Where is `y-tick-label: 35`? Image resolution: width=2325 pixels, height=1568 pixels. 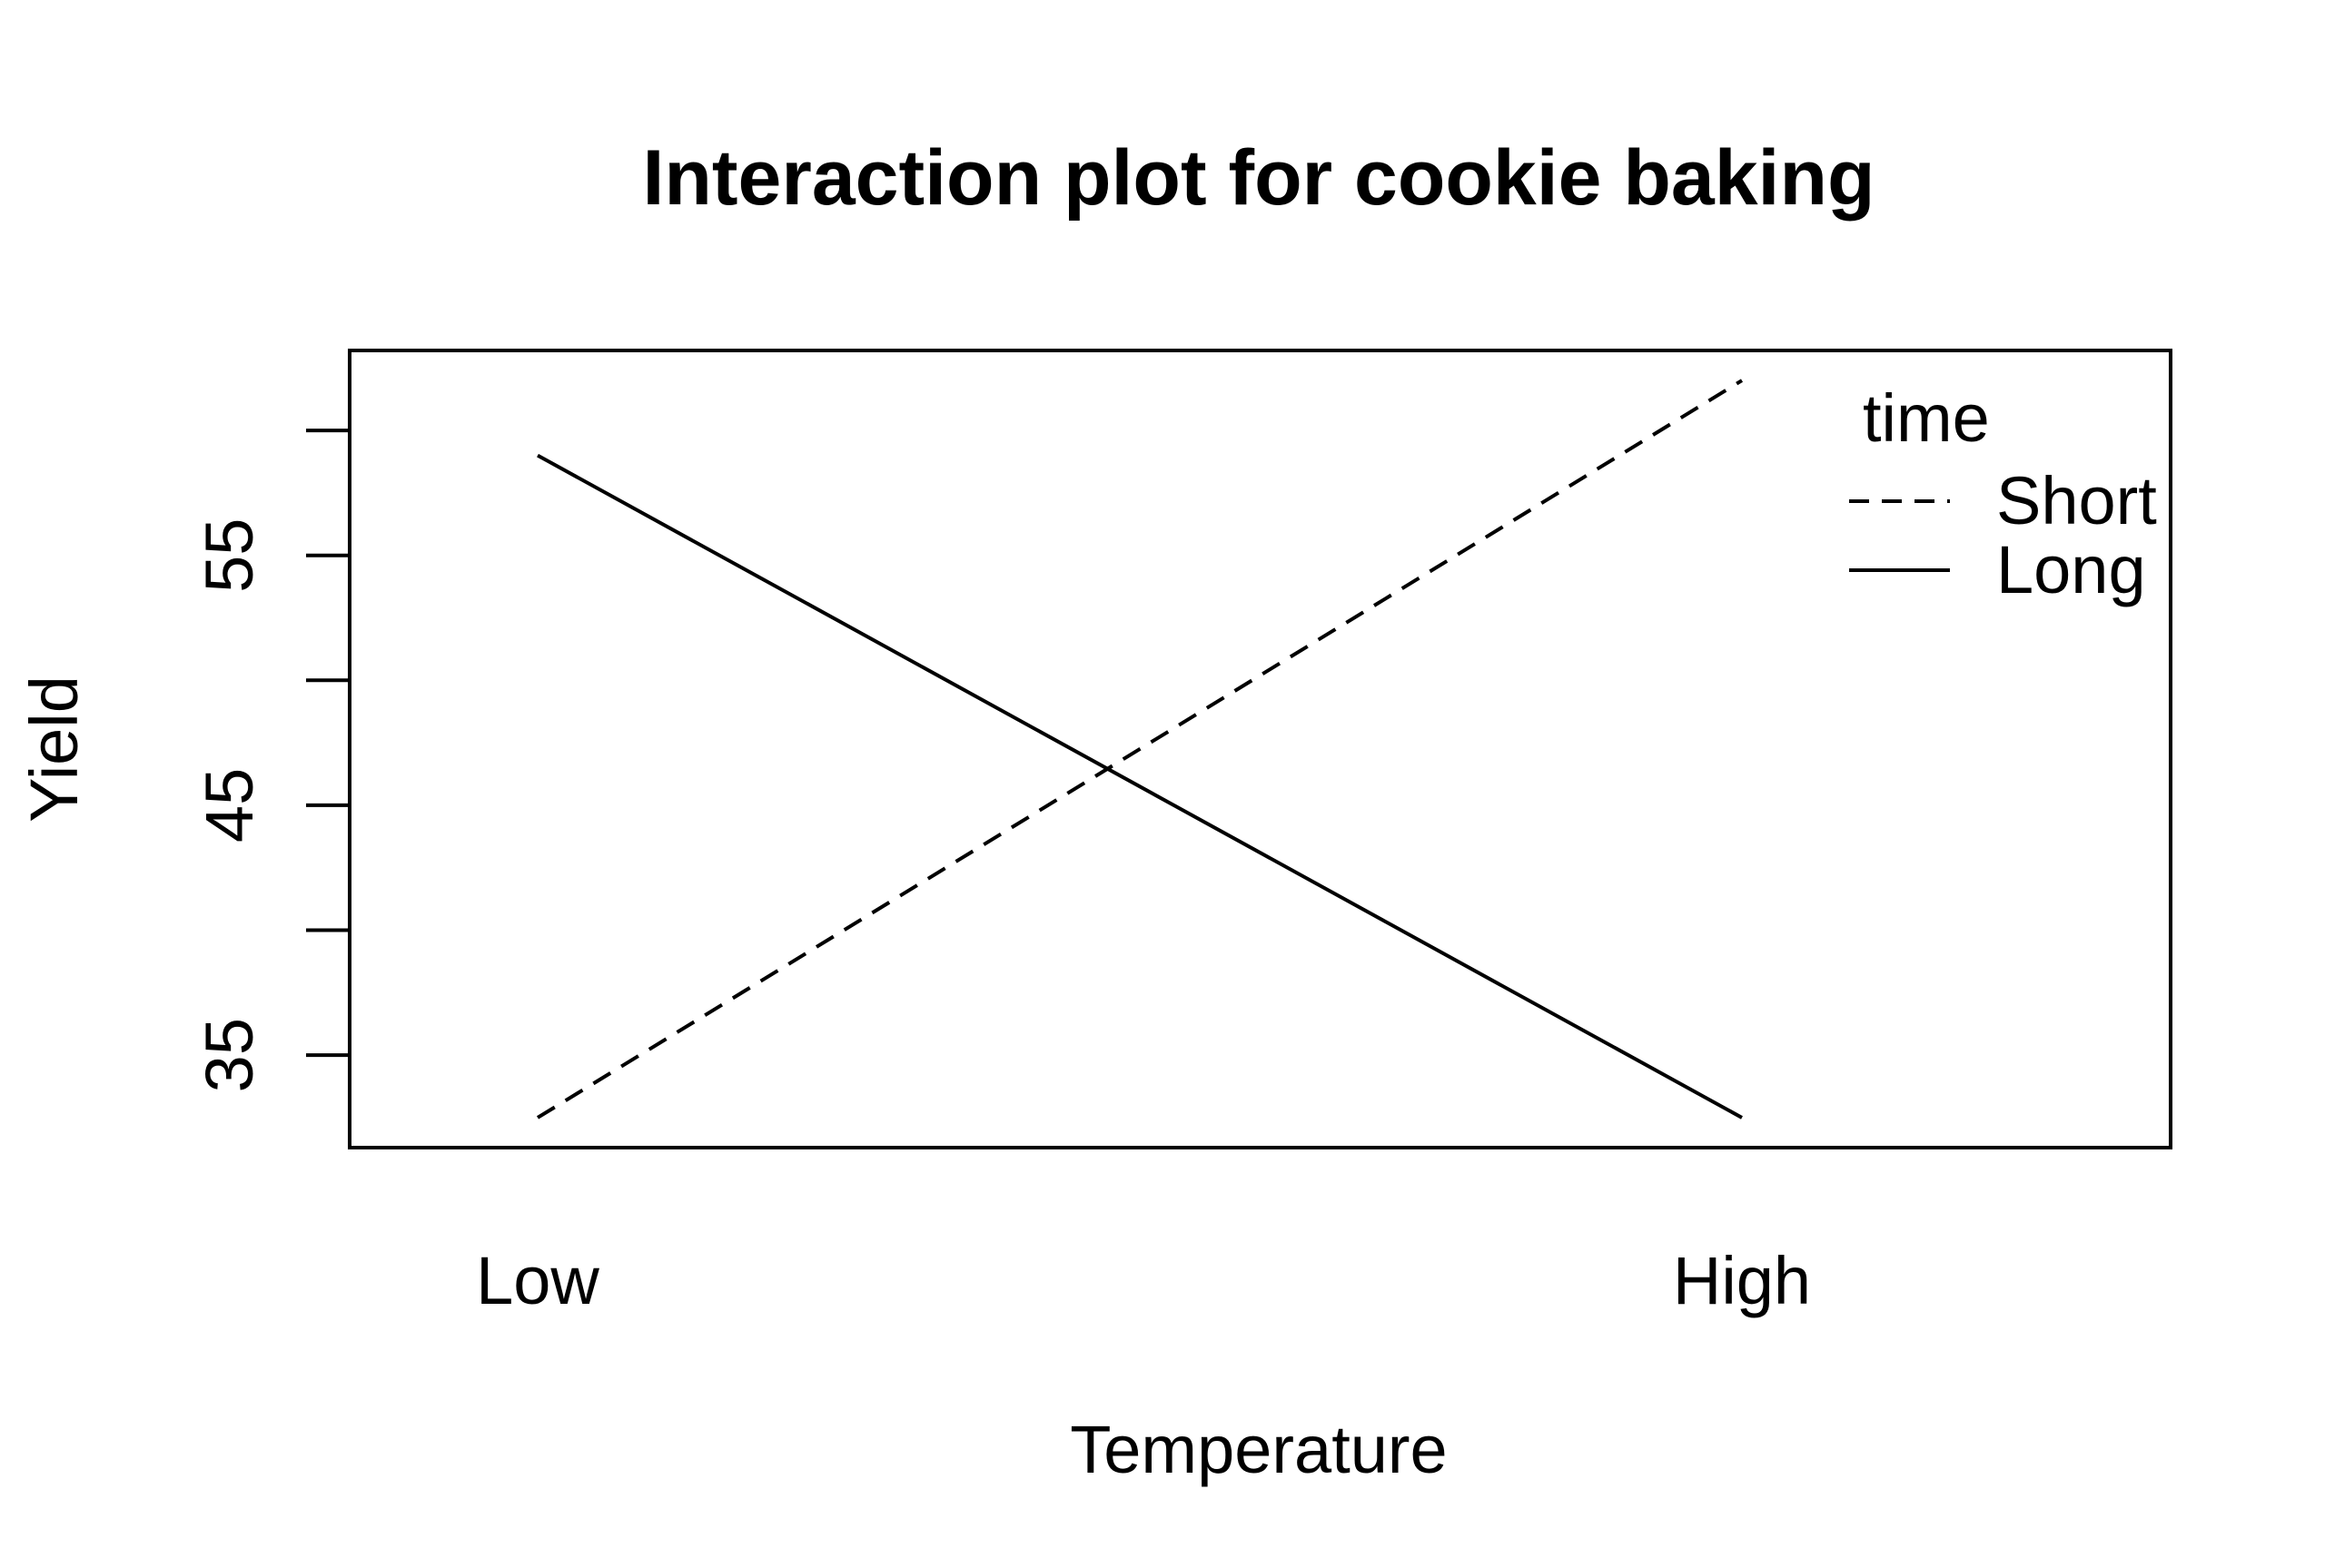 y-tick-label: 35 is located at coordinates (229, 1055).